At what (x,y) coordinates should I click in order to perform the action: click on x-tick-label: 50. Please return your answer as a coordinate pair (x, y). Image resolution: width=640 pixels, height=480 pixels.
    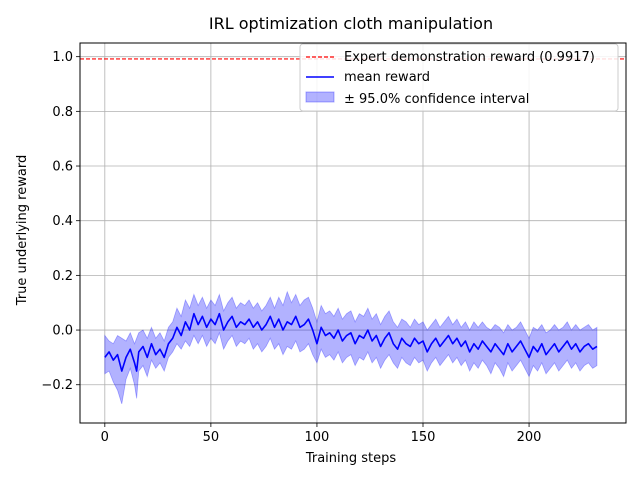
    Looking at the image, I should click on (211, 437).